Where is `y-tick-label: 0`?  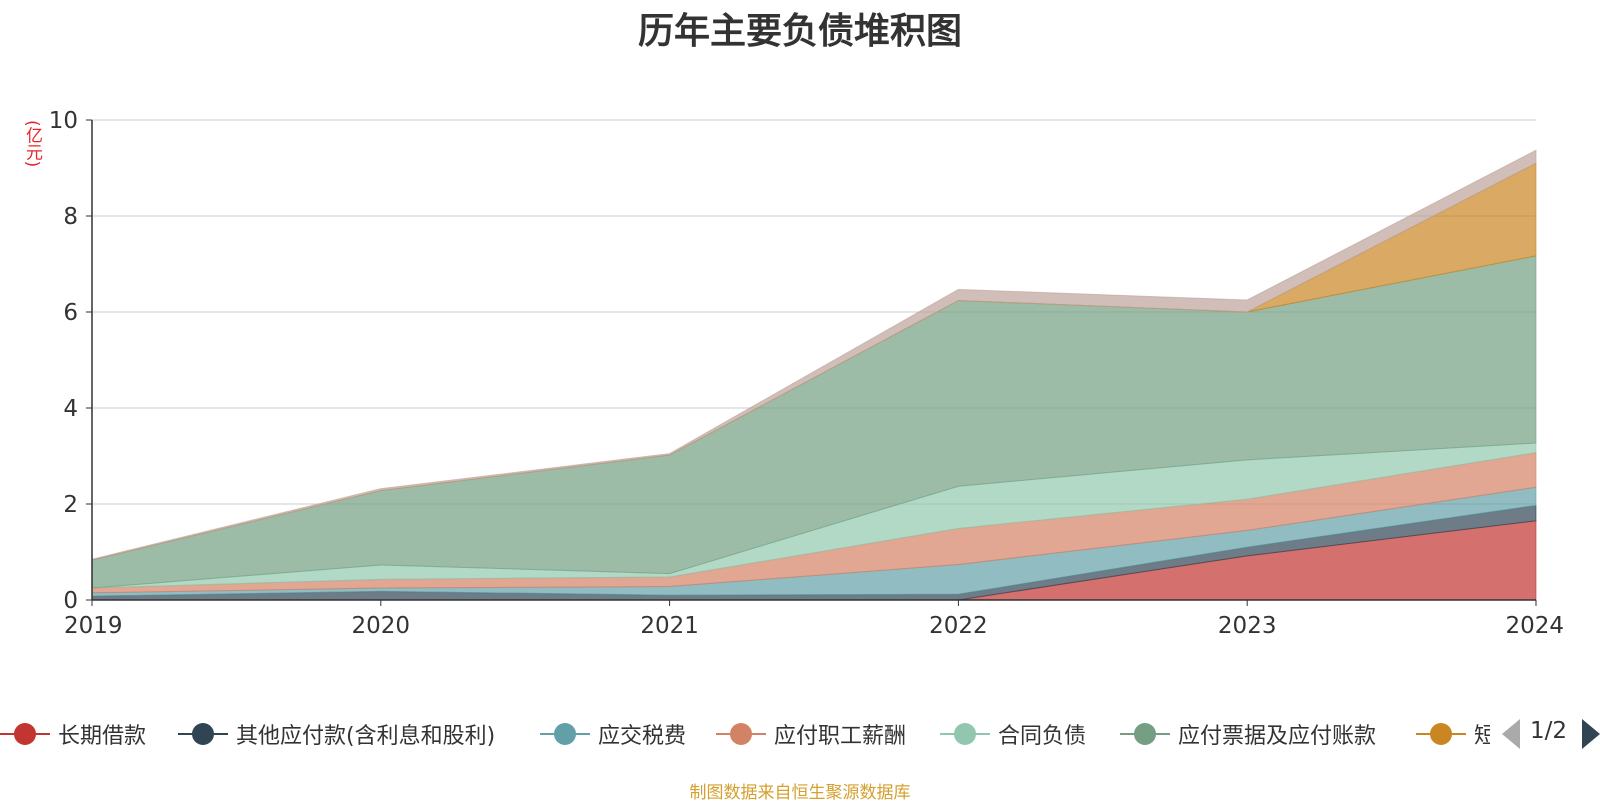
y-tick-label: 0 is located at coordinates (70, 601).